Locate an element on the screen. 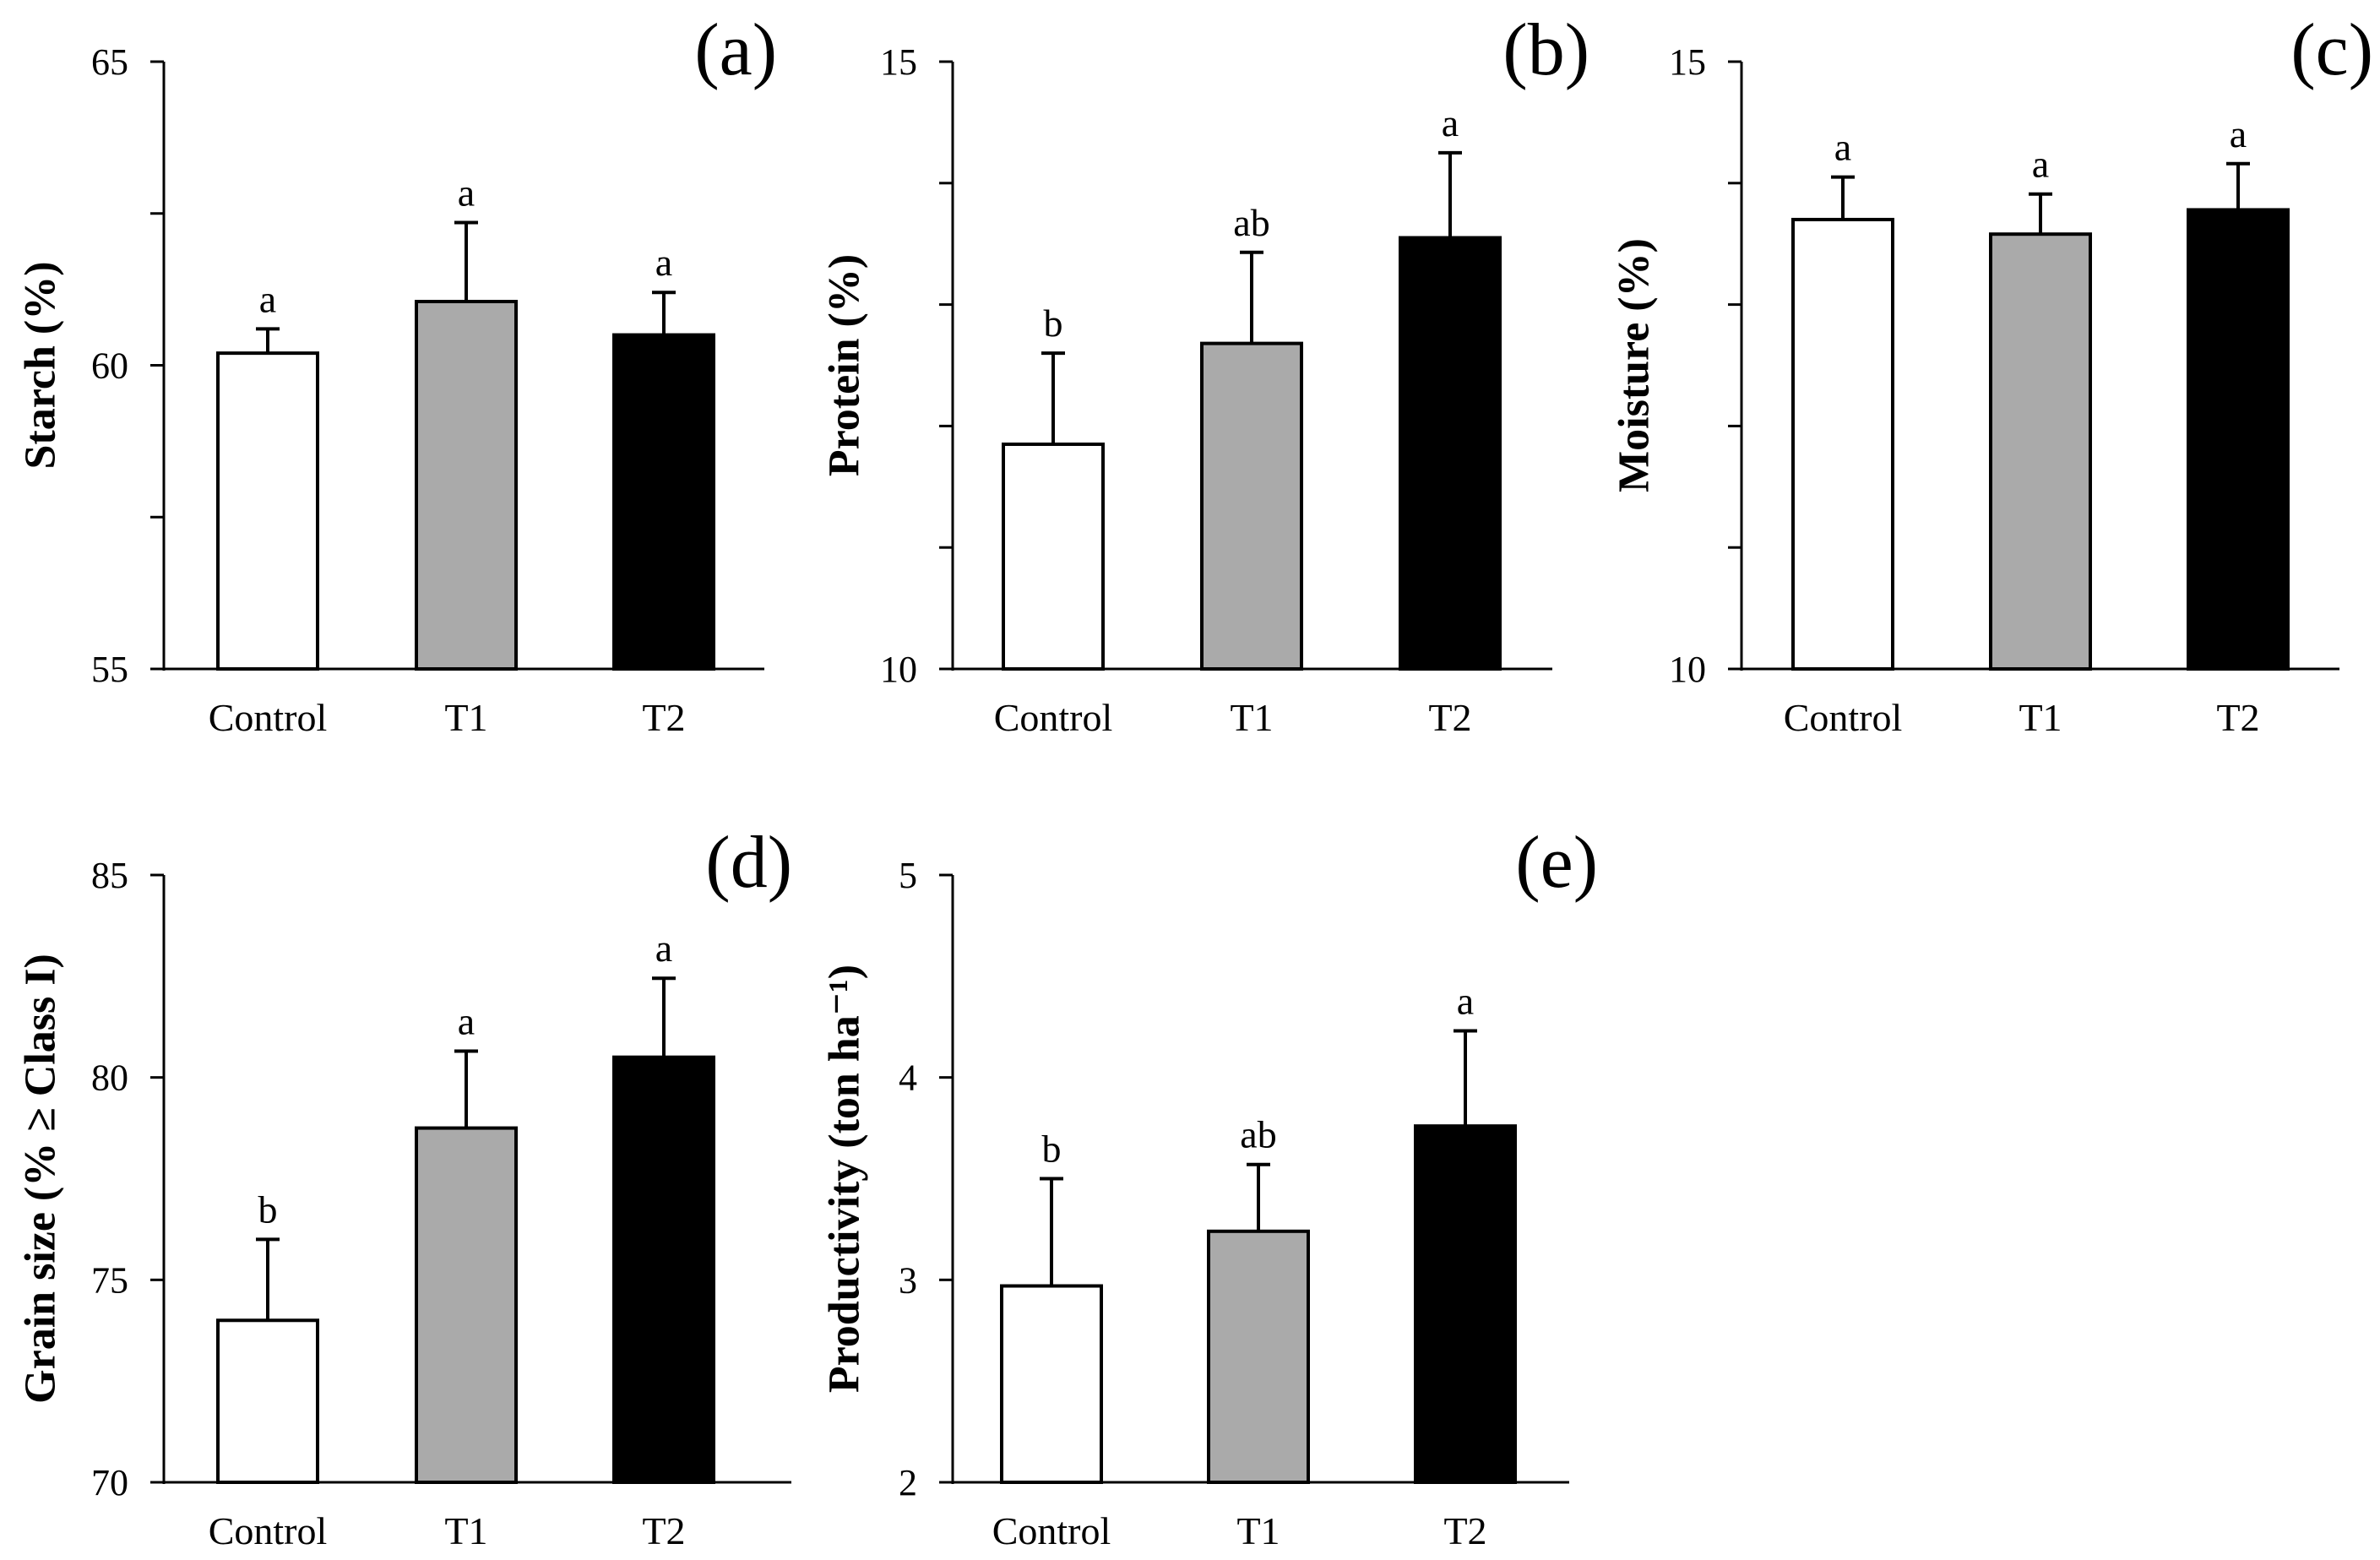 Image resolution: width=2380 pixels, height=1560 pixels. y-tick-label: 60 is located at coordinates (109, 366).